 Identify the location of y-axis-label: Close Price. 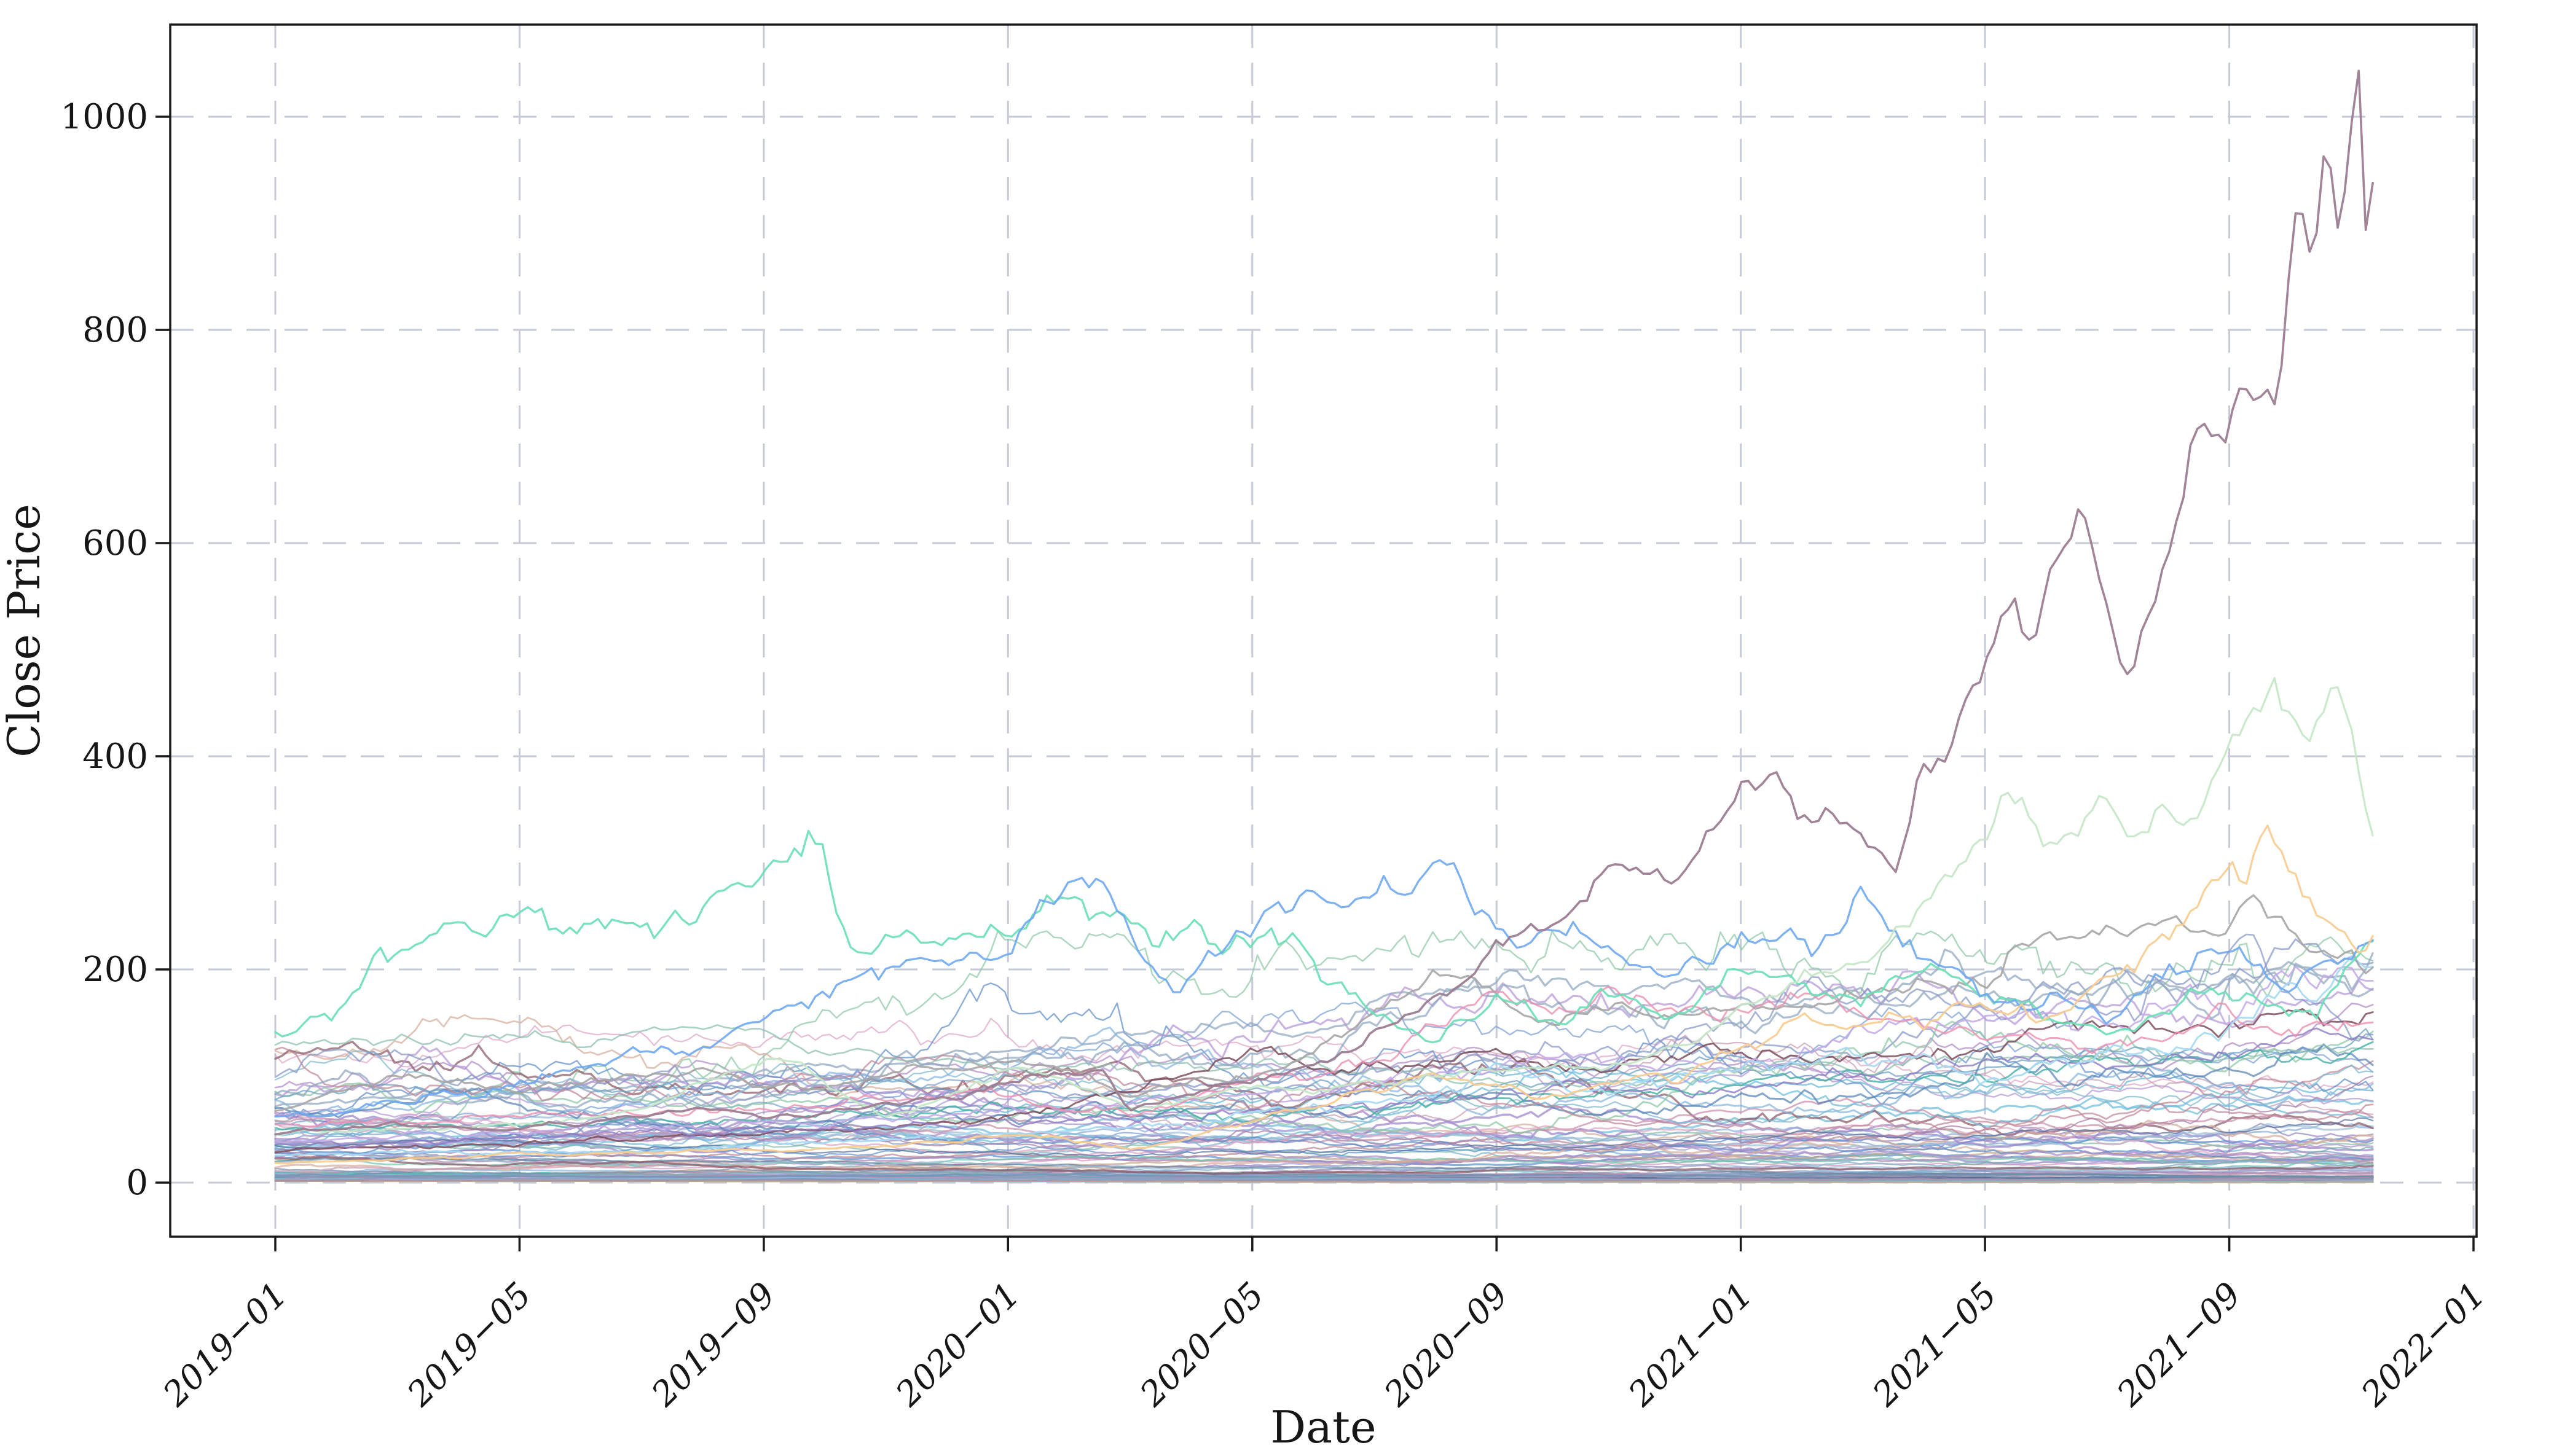
(25, 630).